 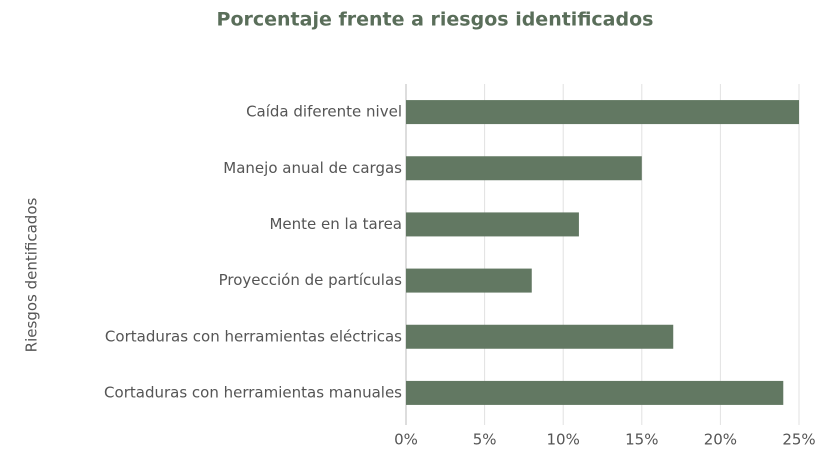 What do you see at coordinates (563, 440) in the screenshot?
I see `x-tick-label: 10%` at bounding box center [563, 440].